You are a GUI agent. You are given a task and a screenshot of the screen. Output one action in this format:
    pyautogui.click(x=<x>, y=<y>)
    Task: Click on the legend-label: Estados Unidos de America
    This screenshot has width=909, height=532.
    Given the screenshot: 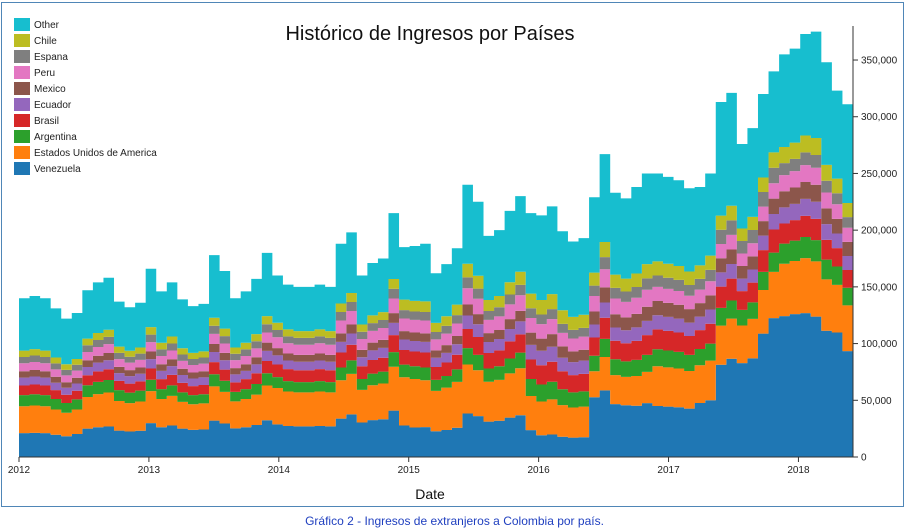 What is the action you would take?
    pyautogui.click(x=95, y=153)
    